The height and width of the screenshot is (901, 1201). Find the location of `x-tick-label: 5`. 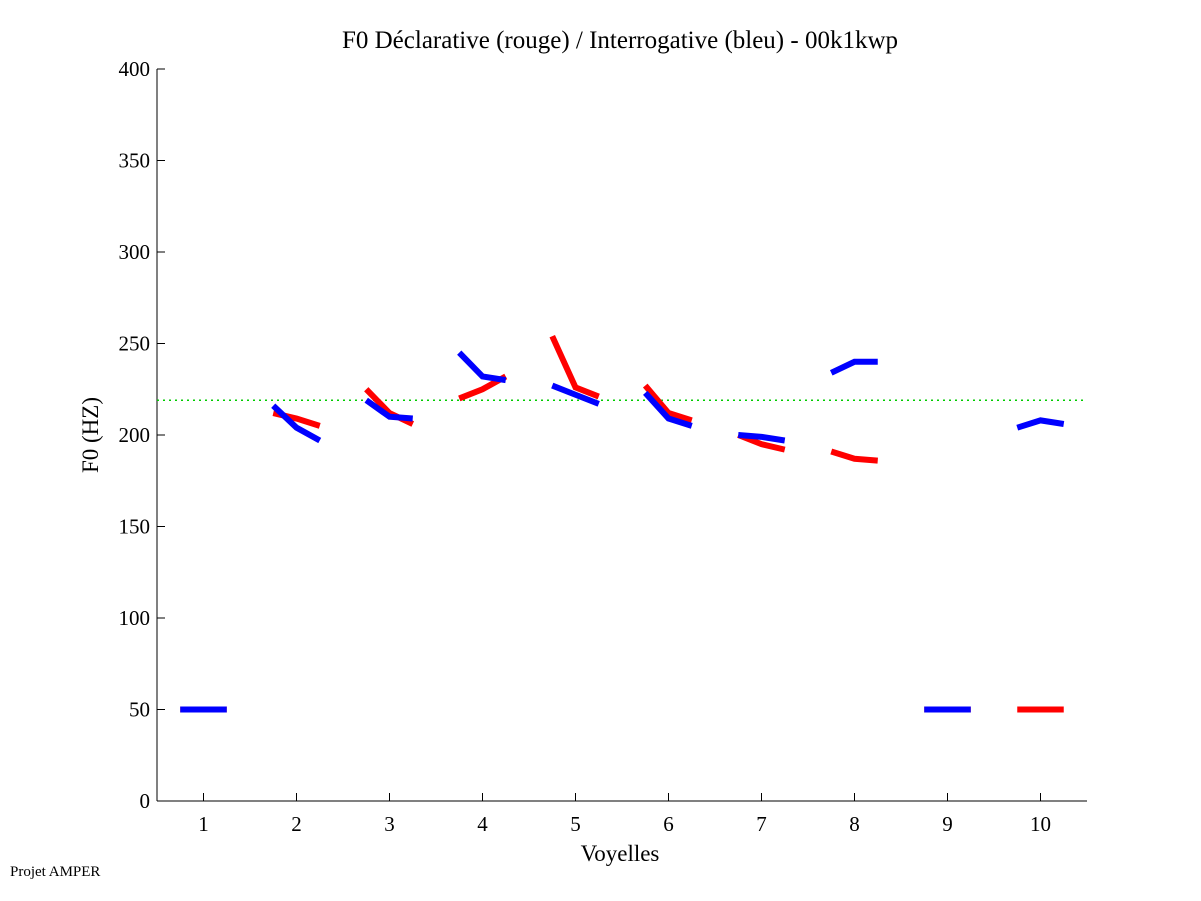

x-tick-label: 5 is located at coordinates (575, 824).